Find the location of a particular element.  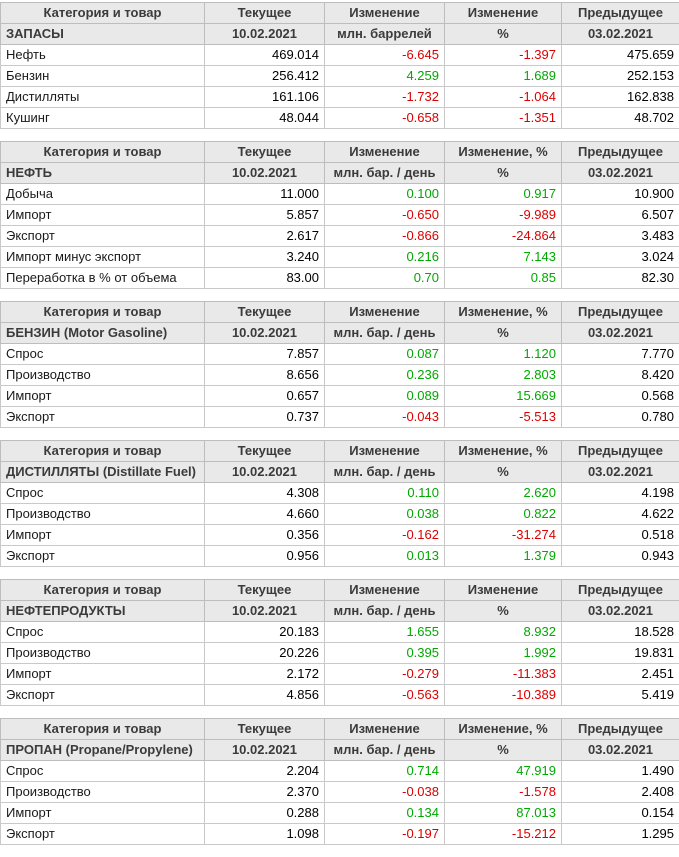

change-value-cell: -0.658 is located at coordinates (385, 118).